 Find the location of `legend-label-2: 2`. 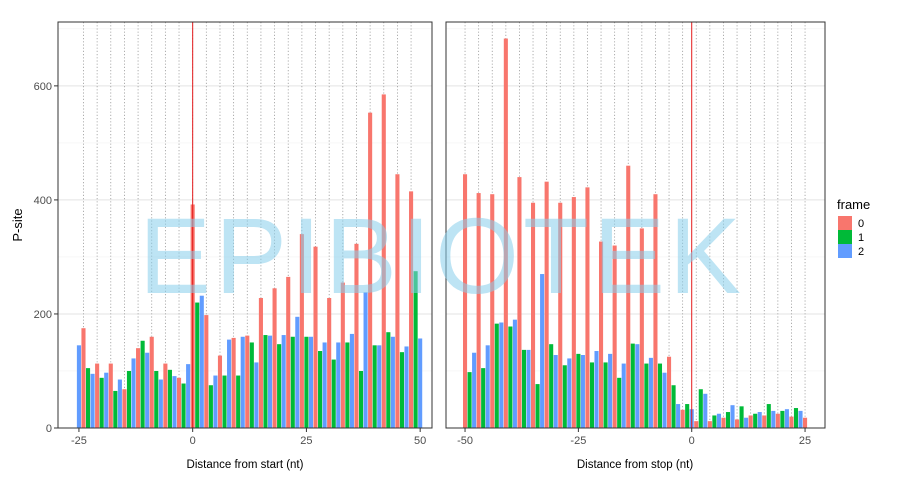

legend-label-2: 2 is located at coordinates (861, 252).